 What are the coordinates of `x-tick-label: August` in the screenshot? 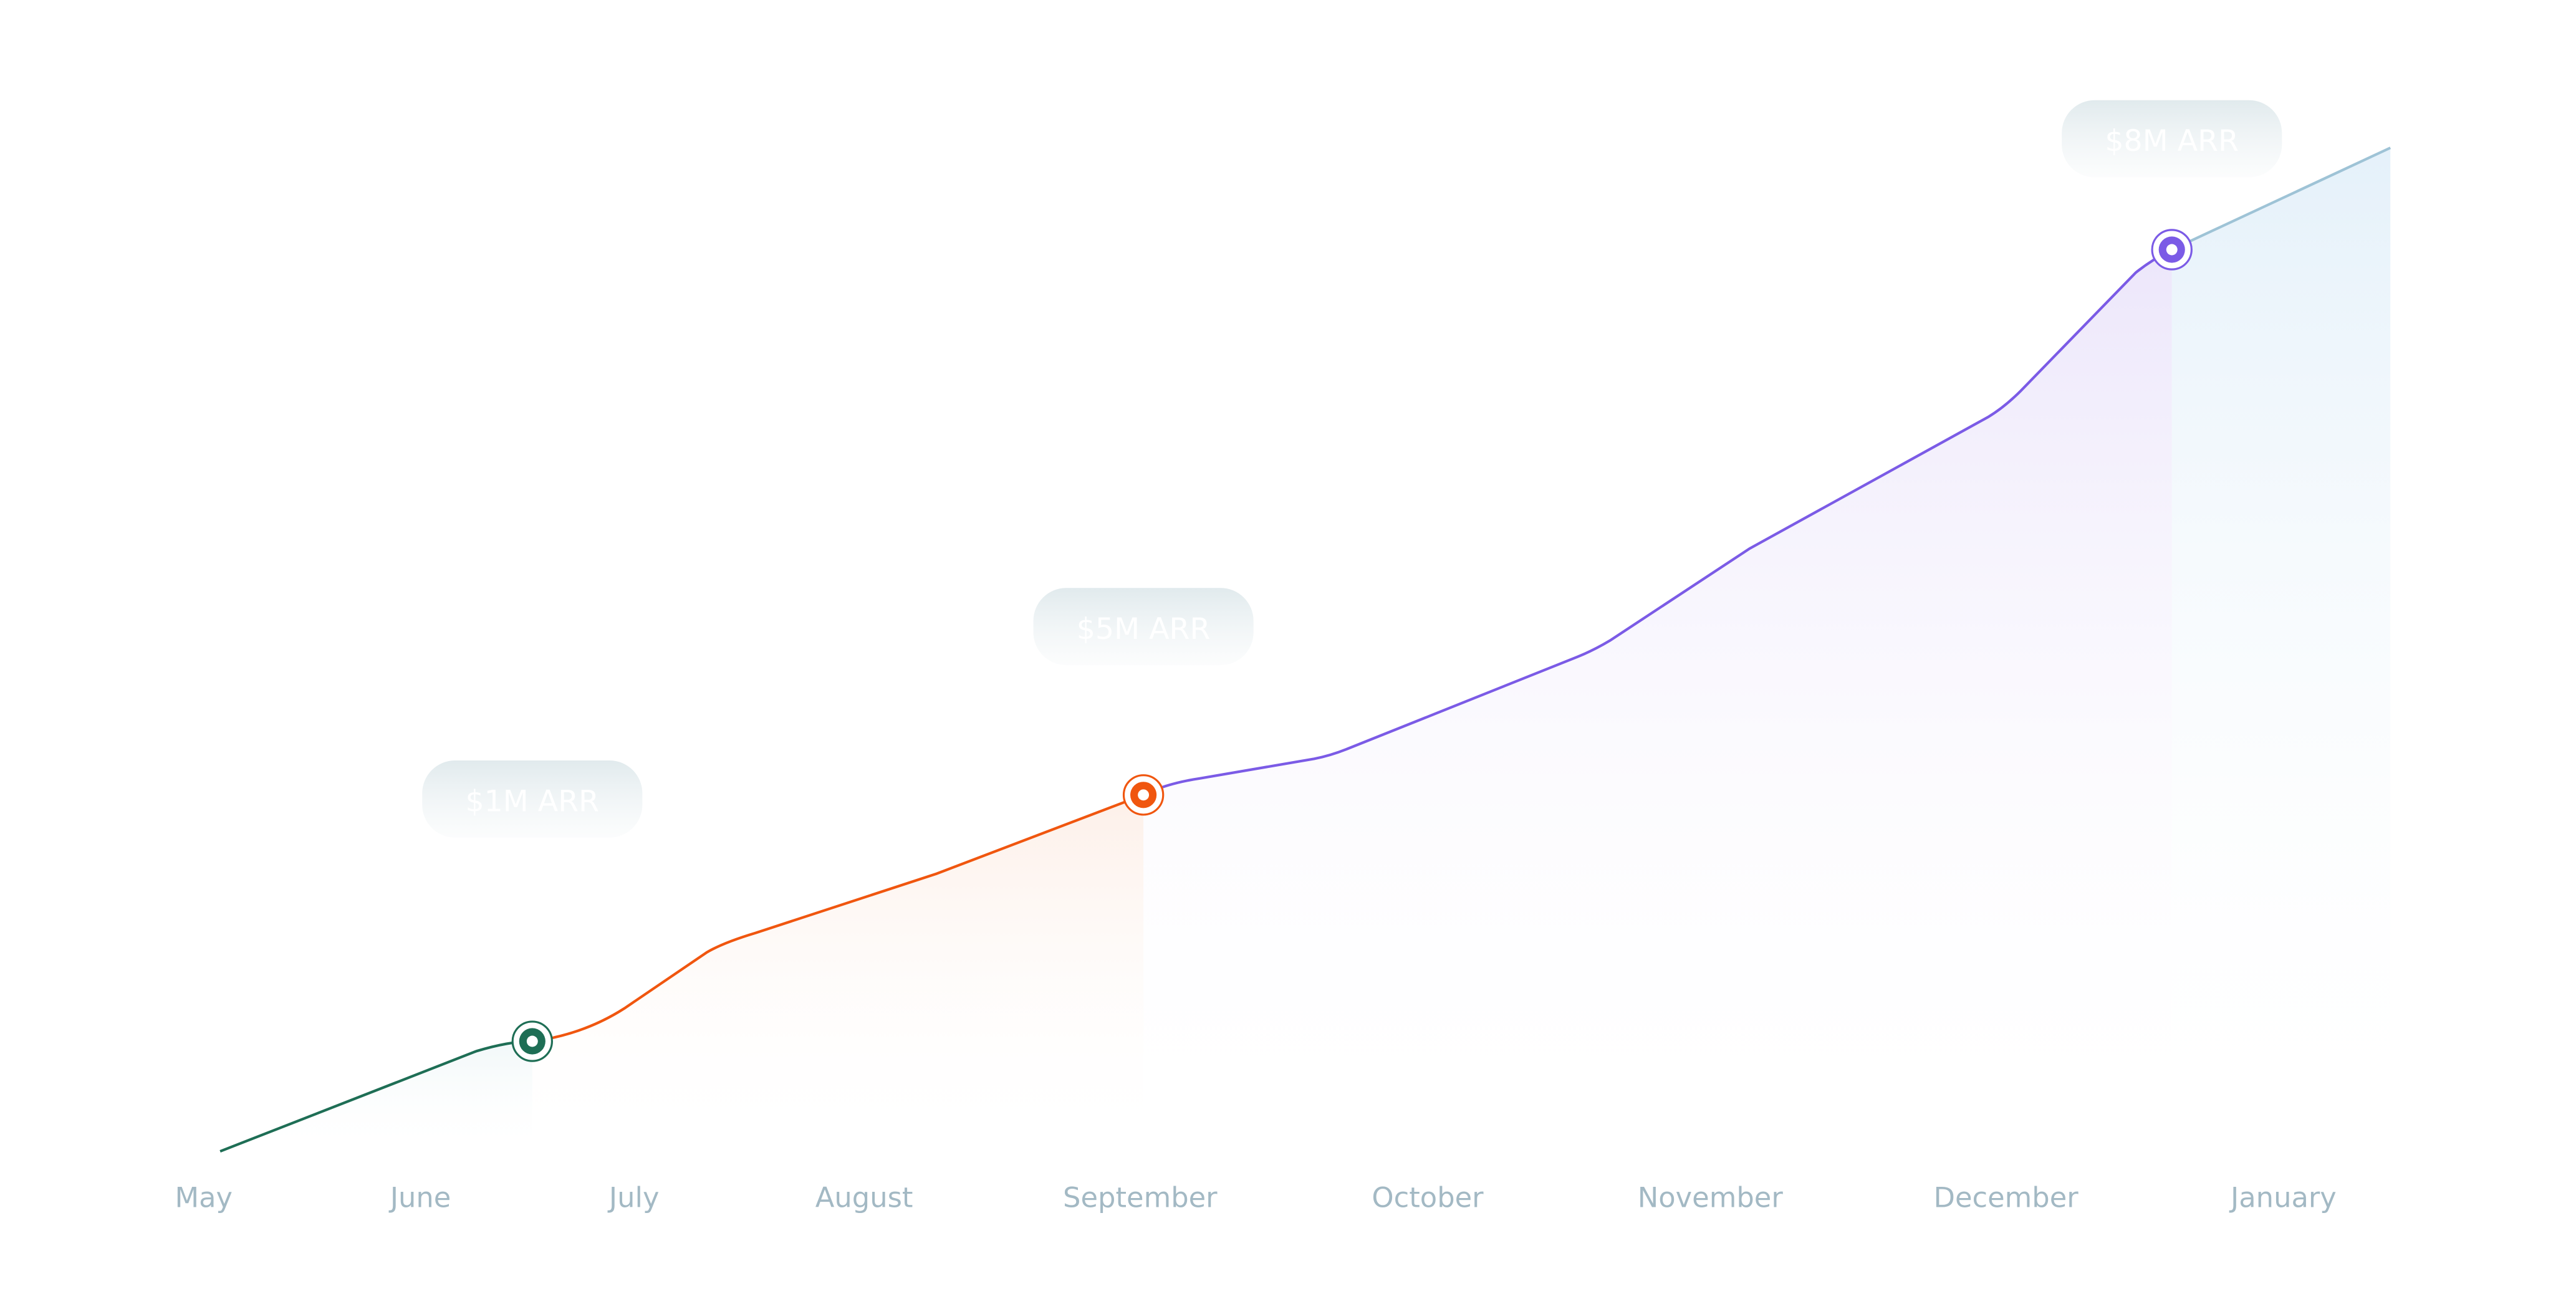 It's located at (864, 1197).